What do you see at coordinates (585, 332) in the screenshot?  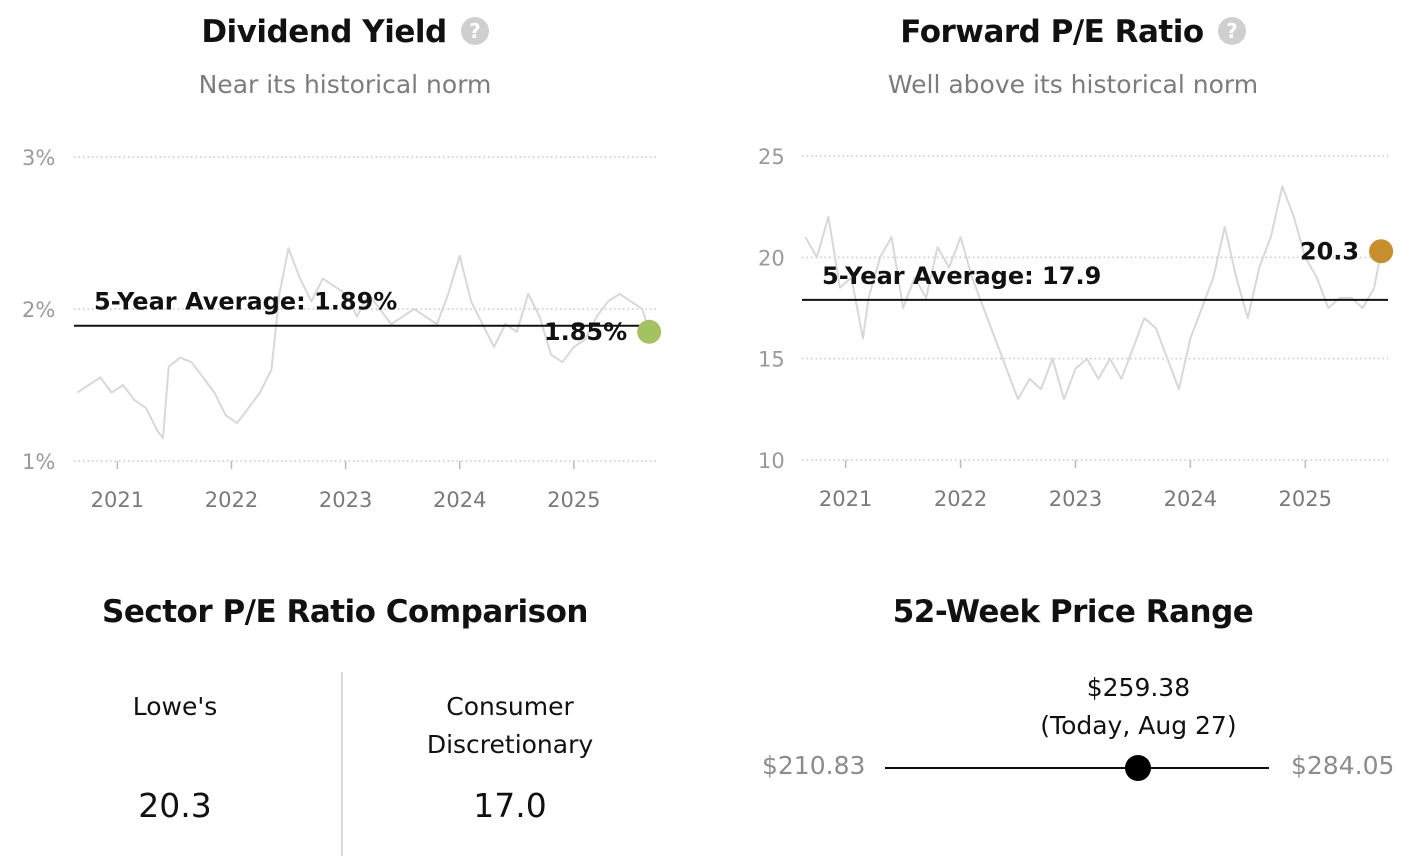 I see `current-value-label: 1.85%` at bounding box center [585, 332].